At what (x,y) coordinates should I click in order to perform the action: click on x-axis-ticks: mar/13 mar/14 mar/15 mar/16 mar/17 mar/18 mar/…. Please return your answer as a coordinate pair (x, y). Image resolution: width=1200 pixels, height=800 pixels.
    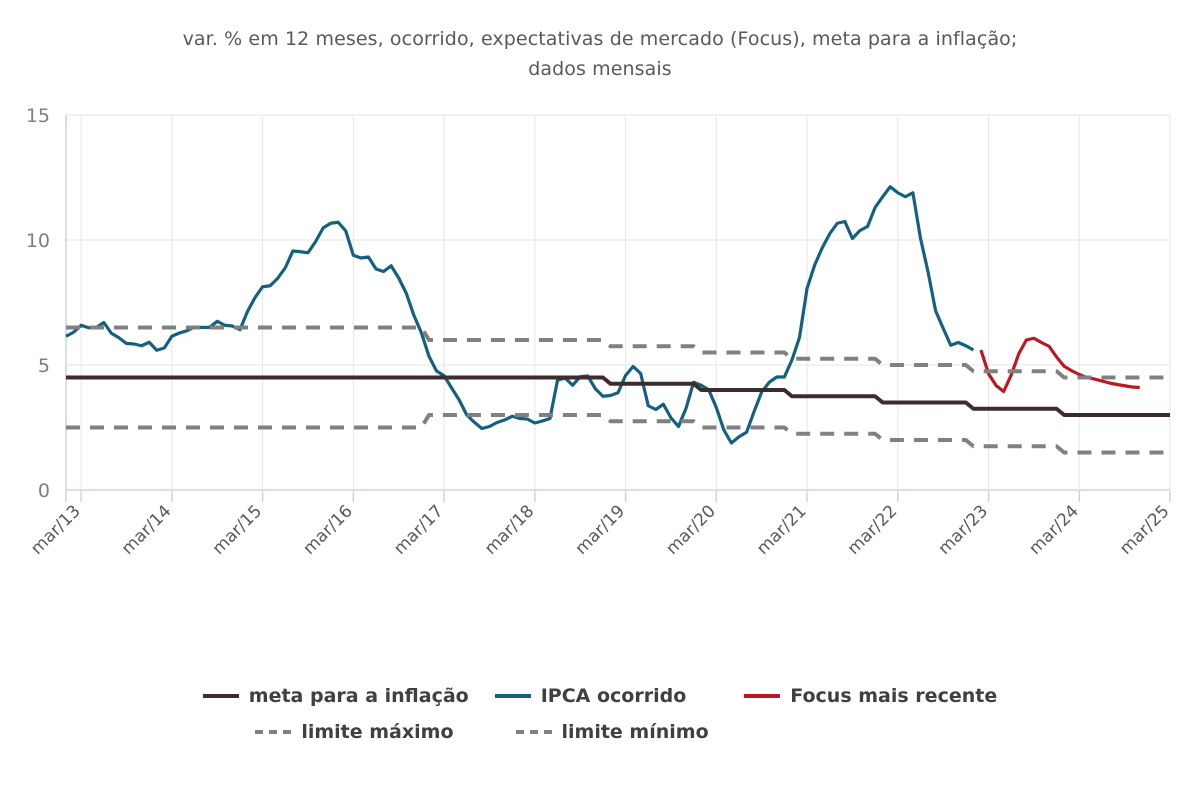
    Looking at the image, I should click on (600, 530).